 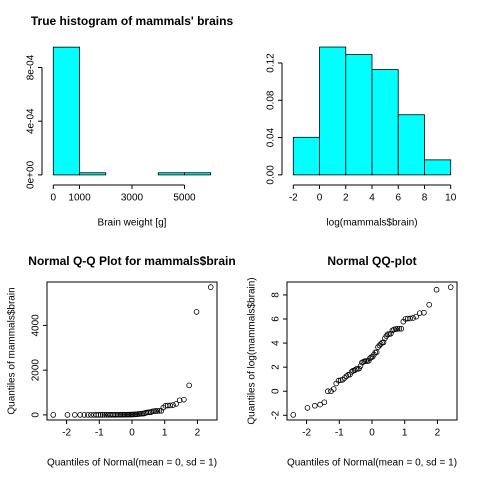 What do you see at coordinates (132, 198) in the screenshot?
I see `x-tick-label: 3000` at bounding box center [132, 198].